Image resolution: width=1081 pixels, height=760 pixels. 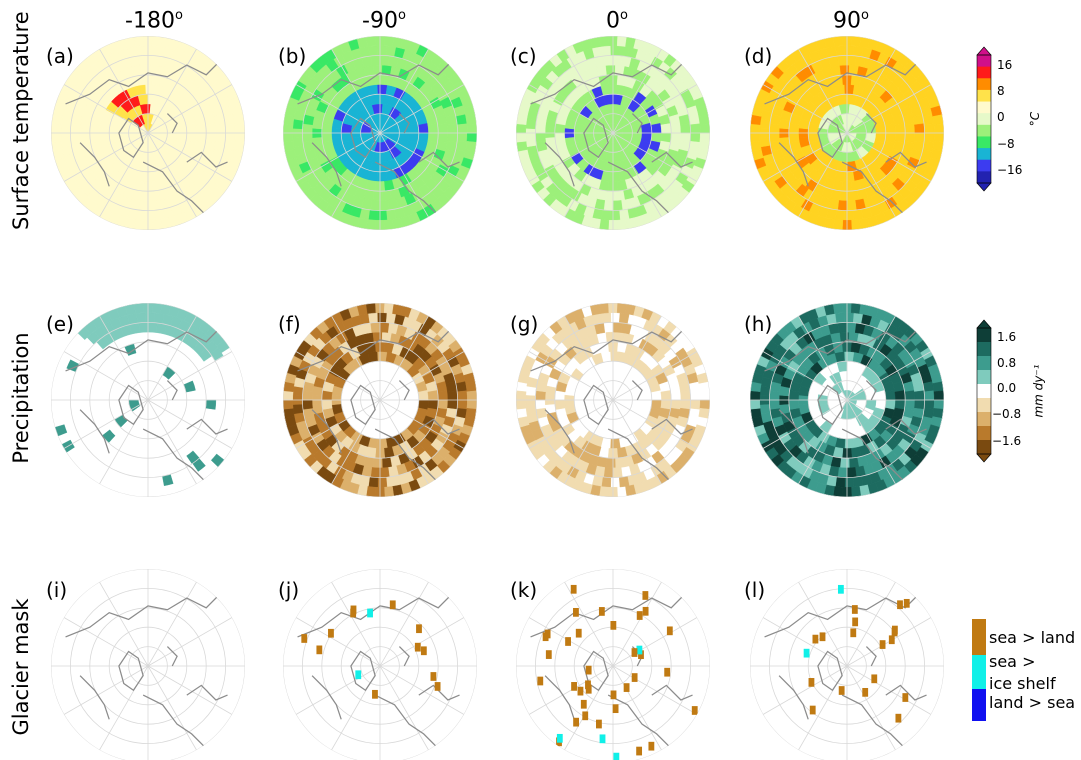 I want to click on panel-label-b: (b), so click(x=292, y=56).